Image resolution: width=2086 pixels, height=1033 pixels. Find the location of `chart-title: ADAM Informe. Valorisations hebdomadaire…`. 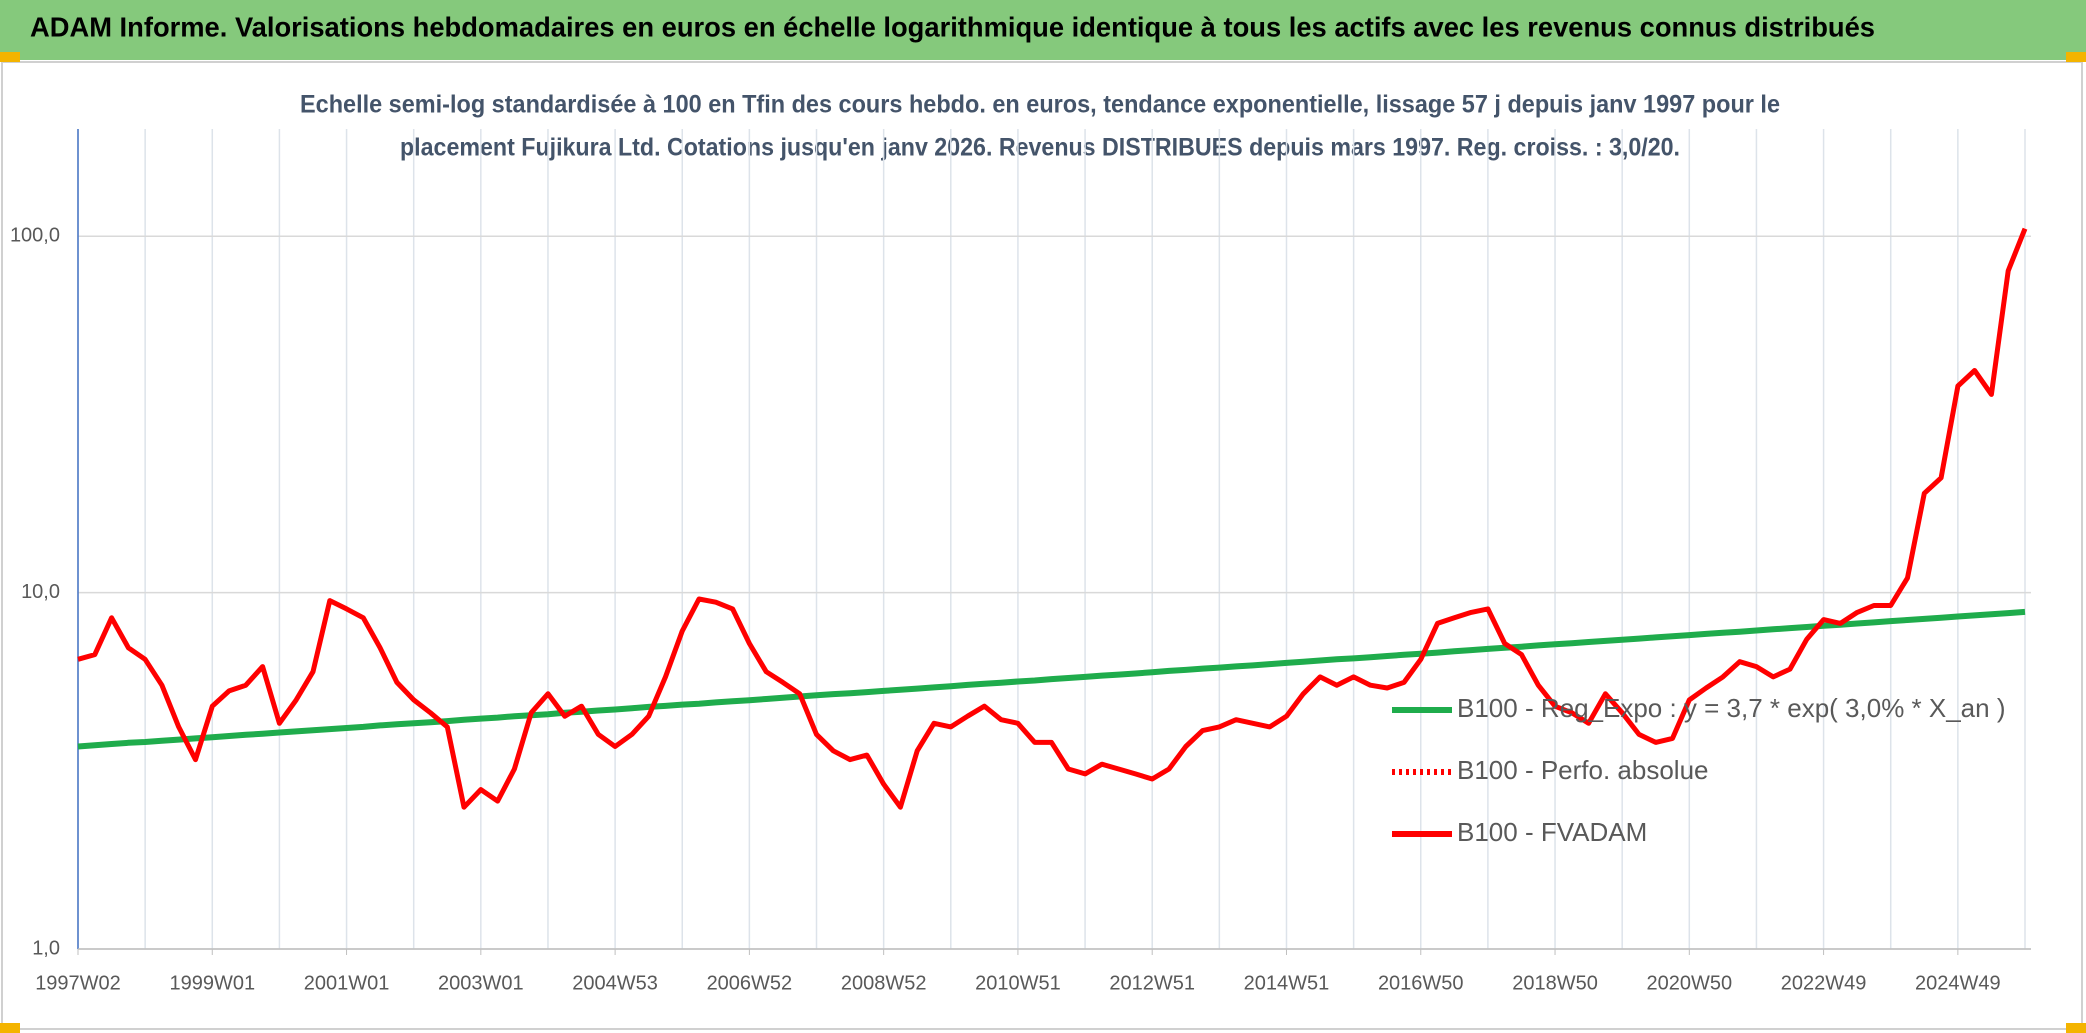

chart-title: ADAM Informe. Valorisations hebdomadaire… is located at coordinates (952, 26).